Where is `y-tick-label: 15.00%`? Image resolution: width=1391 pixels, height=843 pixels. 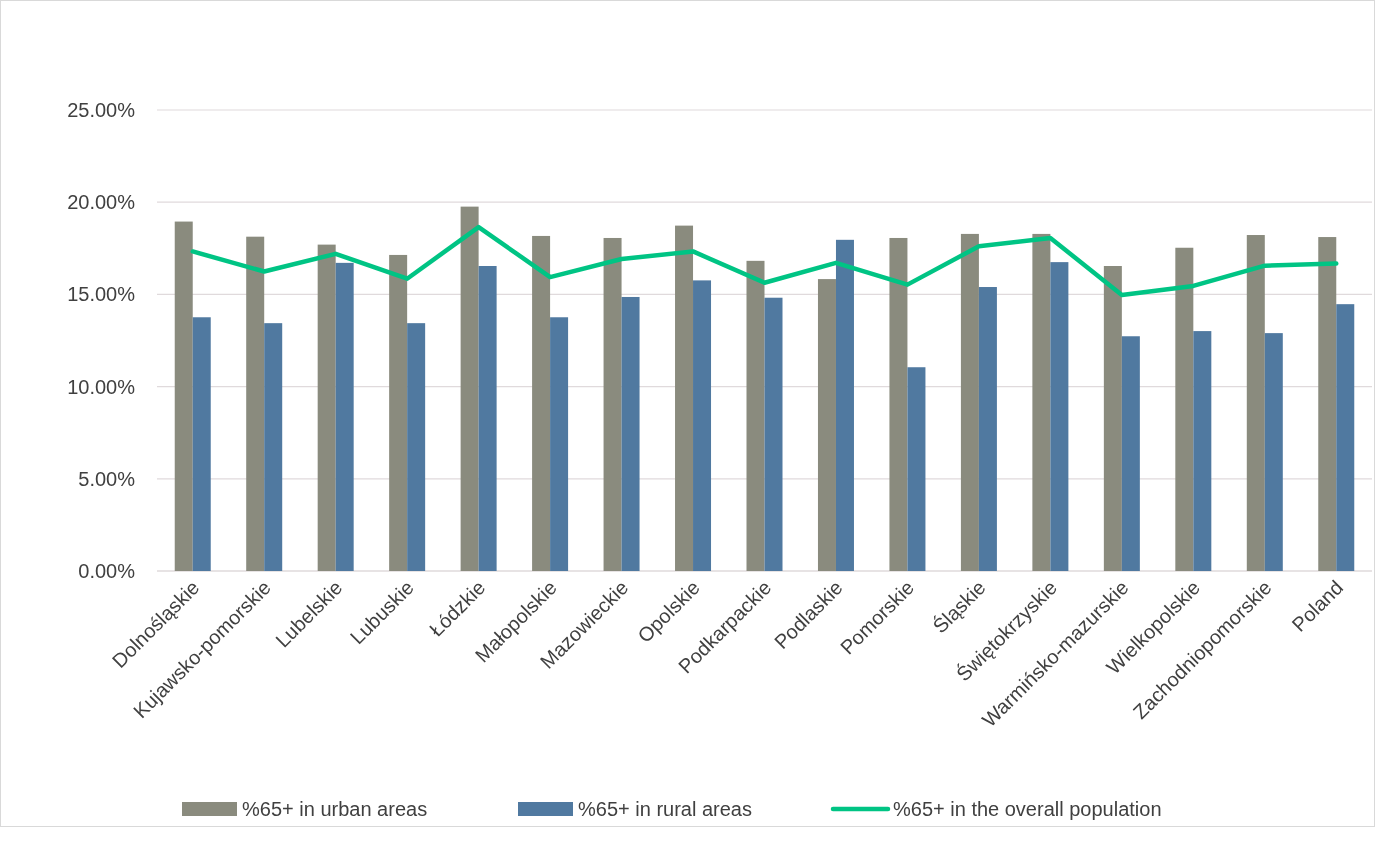 y-tick-label: 15.00% is located at coordinates (101, 294).